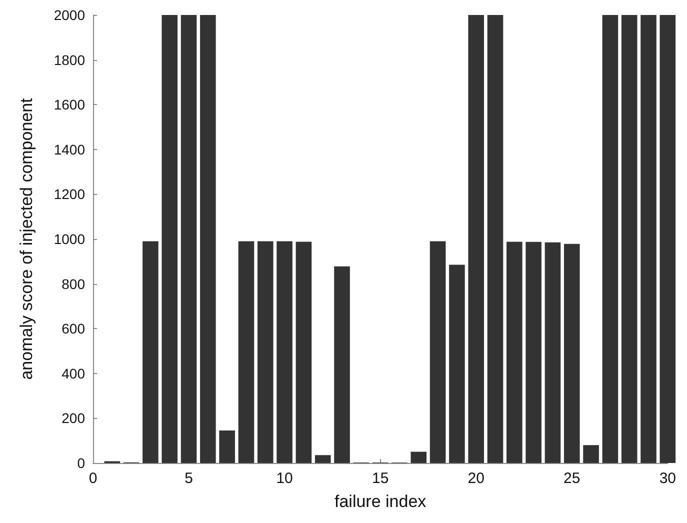 This screenshot has width=687, height=523. I want to click on y-tick-label: 2000, so click(70, 15).